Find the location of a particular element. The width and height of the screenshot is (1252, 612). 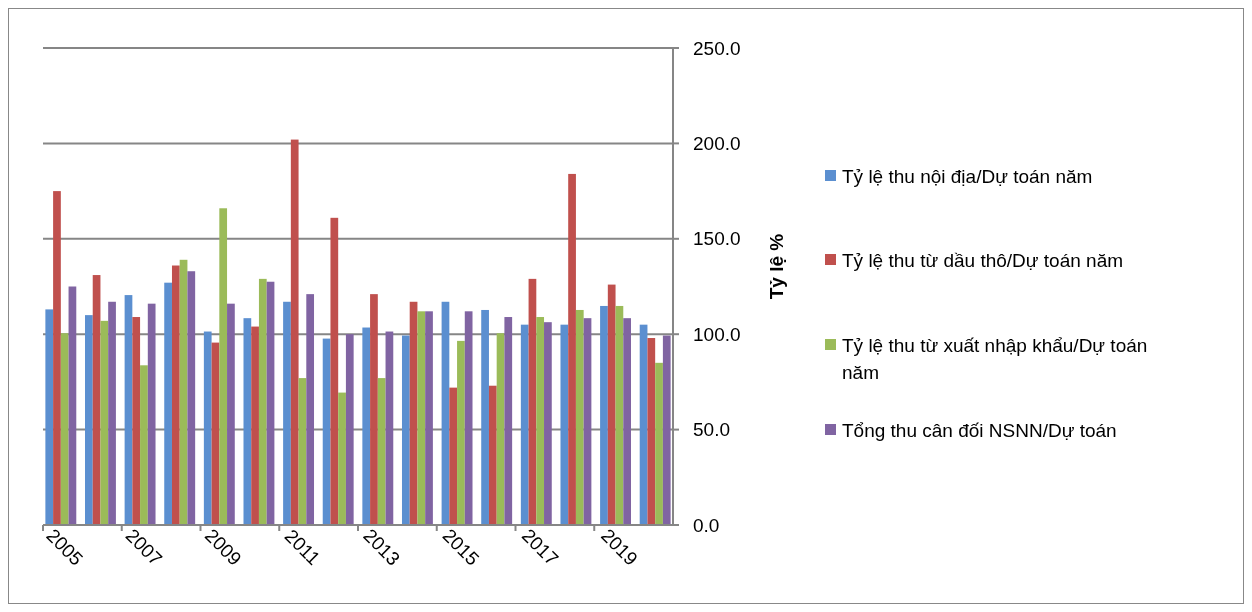

y-tick-label: 100.0 is located at coordinates (717, 334).